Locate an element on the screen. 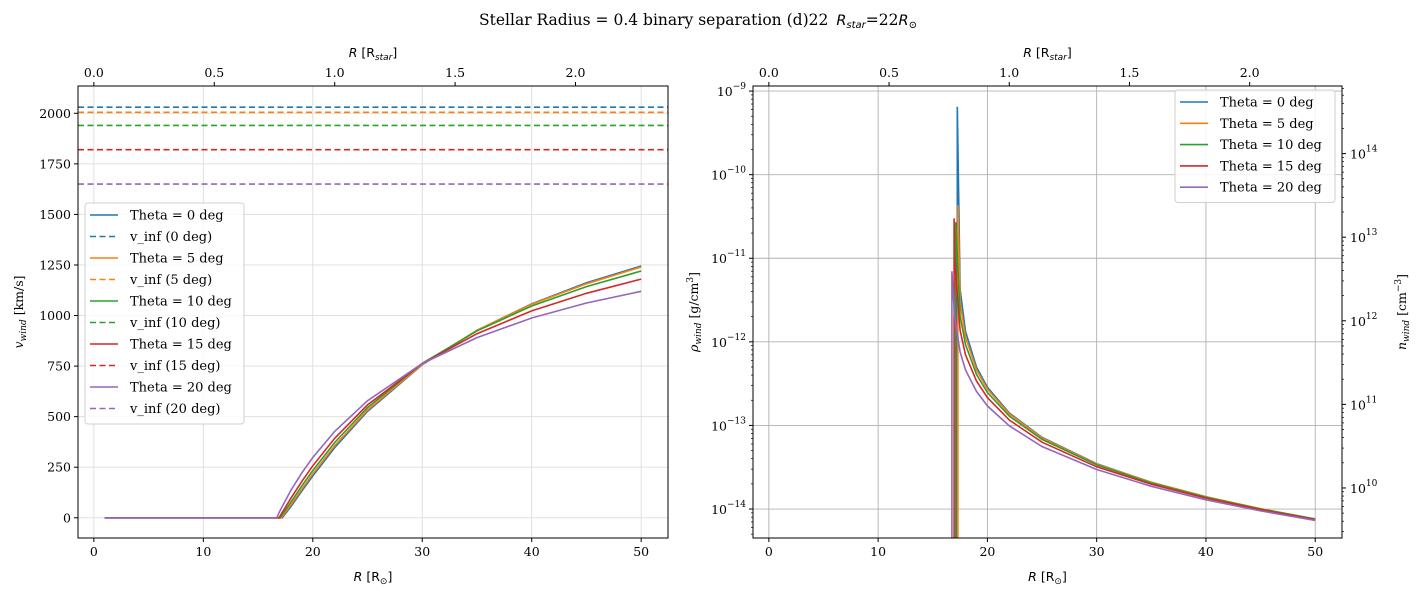  right-y-tick-label: 1010 is located at coordinates (1364, 487).